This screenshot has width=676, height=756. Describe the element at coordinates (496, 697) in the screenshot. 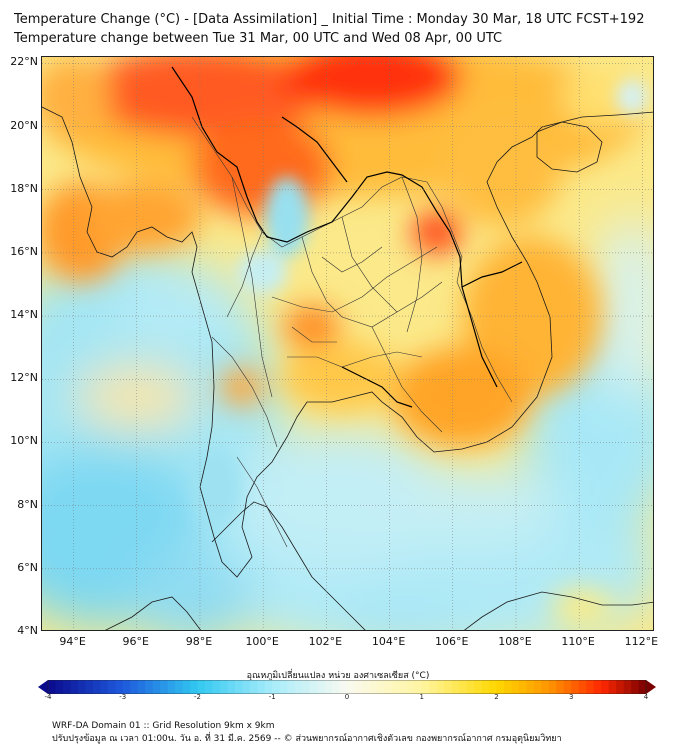

I see `colorbar-tick-label: 2` at that location.